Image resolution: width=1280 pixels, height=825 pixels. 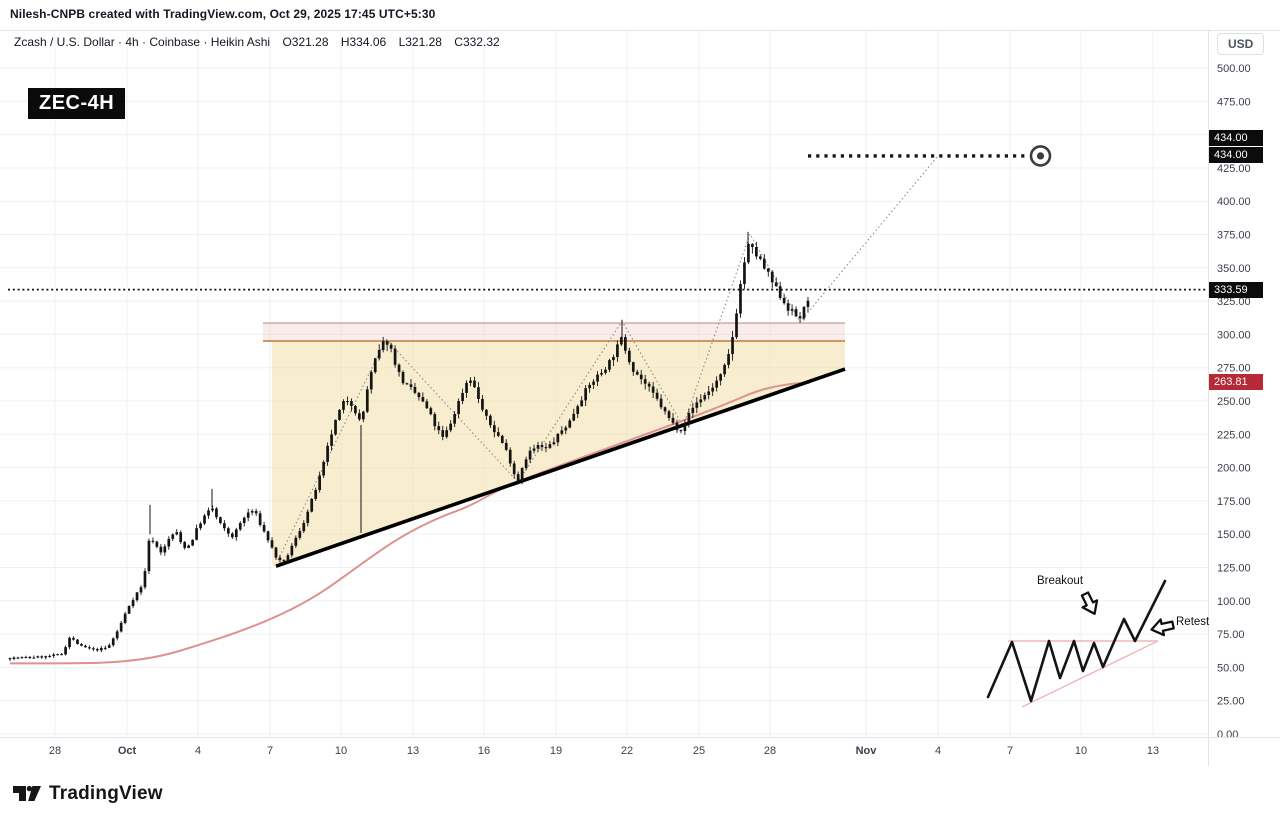 I want to click on date-tick-label: 10, so click(x=1081, y=751).